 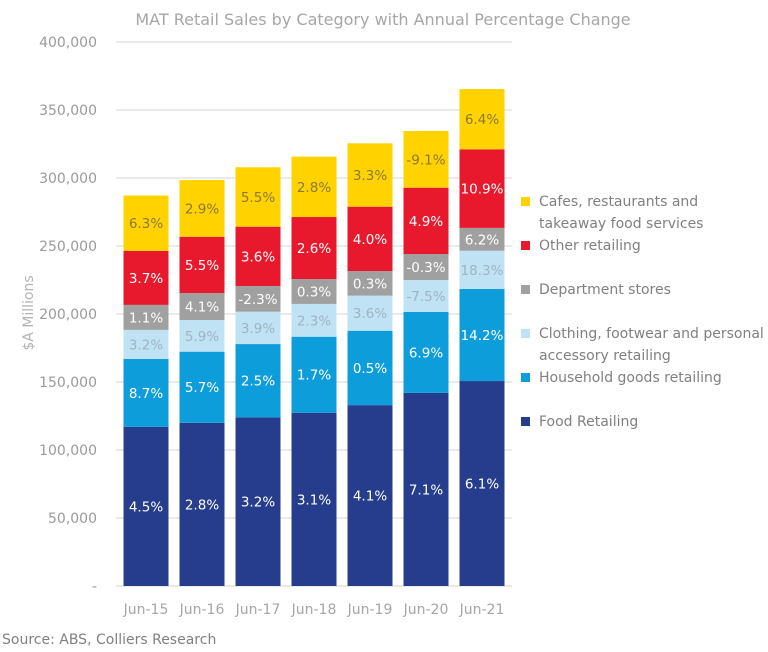 I want to click on data-label: 6.3%, so click(x=146, y=224).